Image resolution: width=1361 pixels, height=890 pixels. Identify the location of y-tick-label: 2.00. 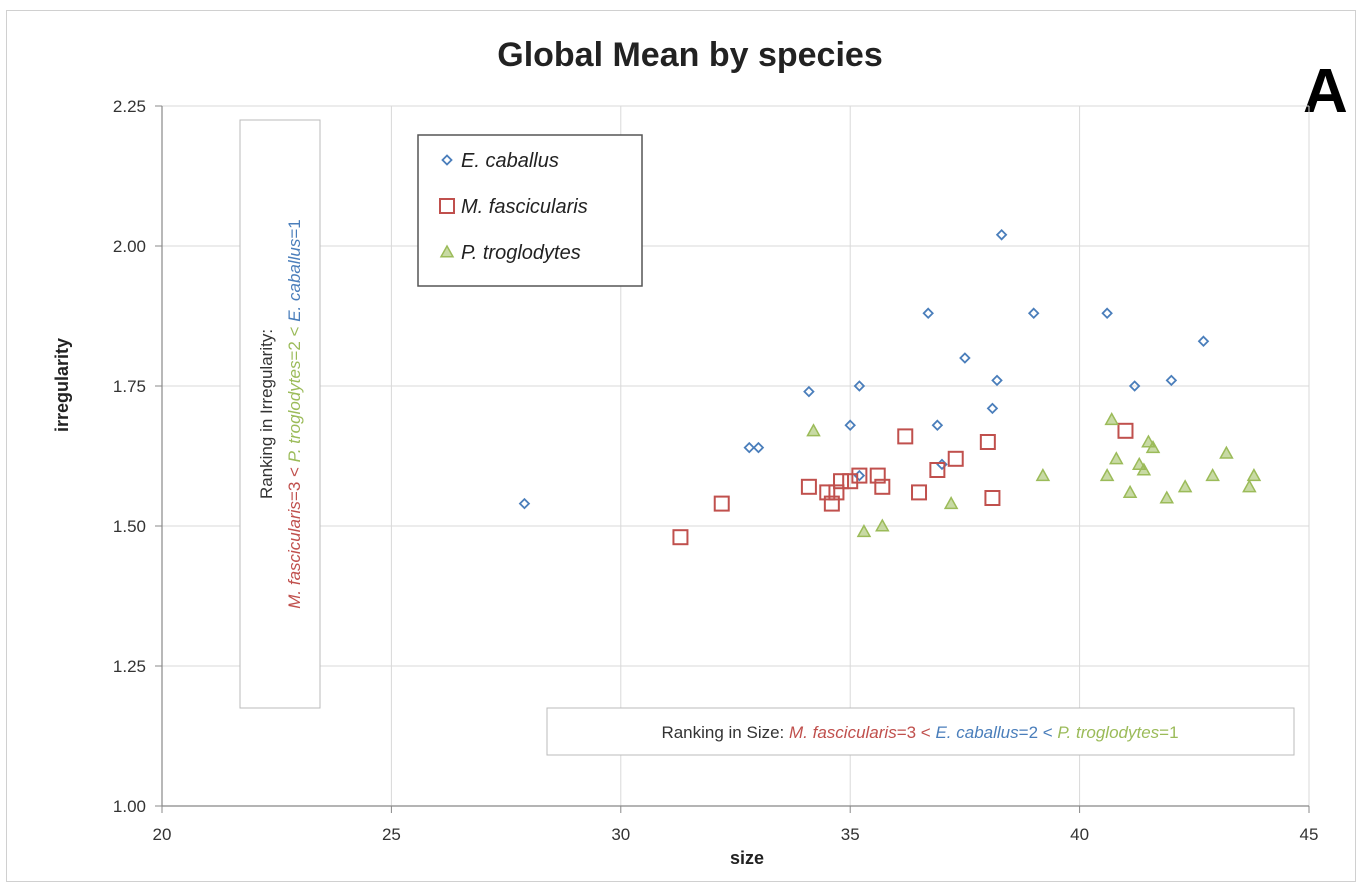
(129, 246).